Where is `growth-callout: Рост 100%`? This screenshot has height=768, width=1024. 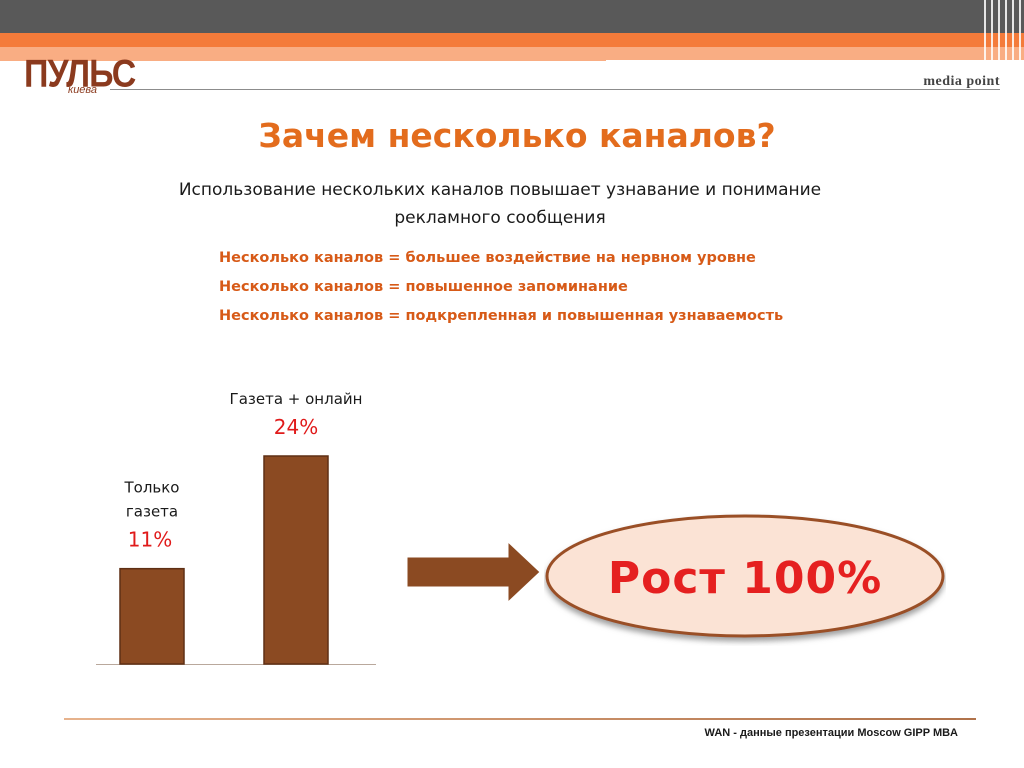 growth-callout: Рост 100% is located at coordinates (745, 579).